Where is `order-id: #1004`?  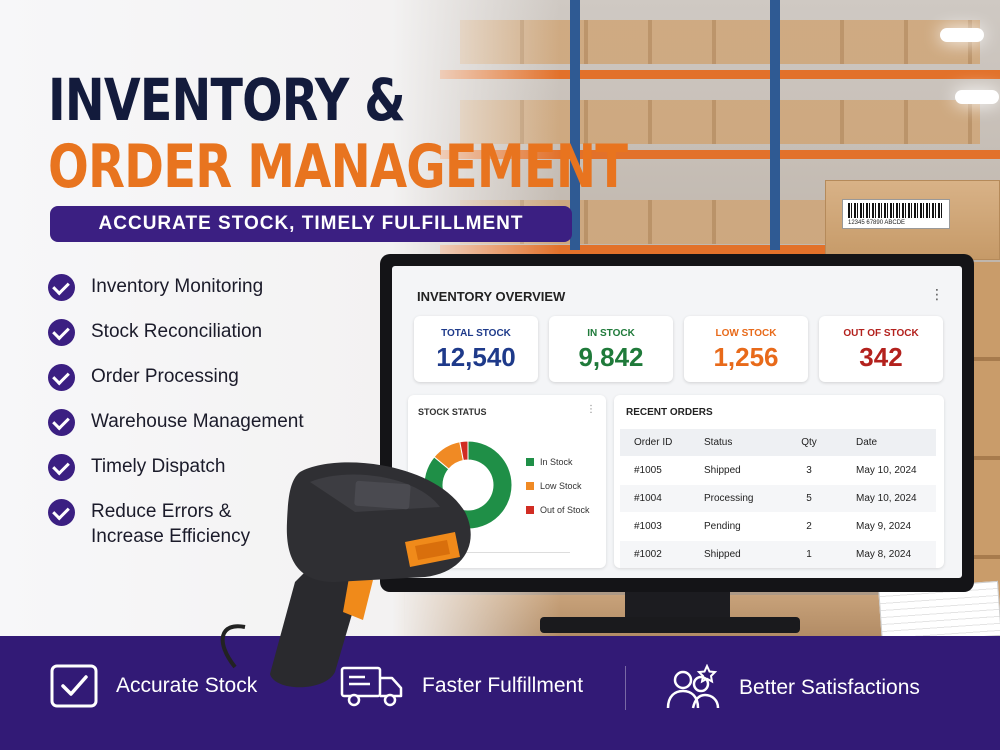
order-id: #1004 is located at coordinates (648, 498).